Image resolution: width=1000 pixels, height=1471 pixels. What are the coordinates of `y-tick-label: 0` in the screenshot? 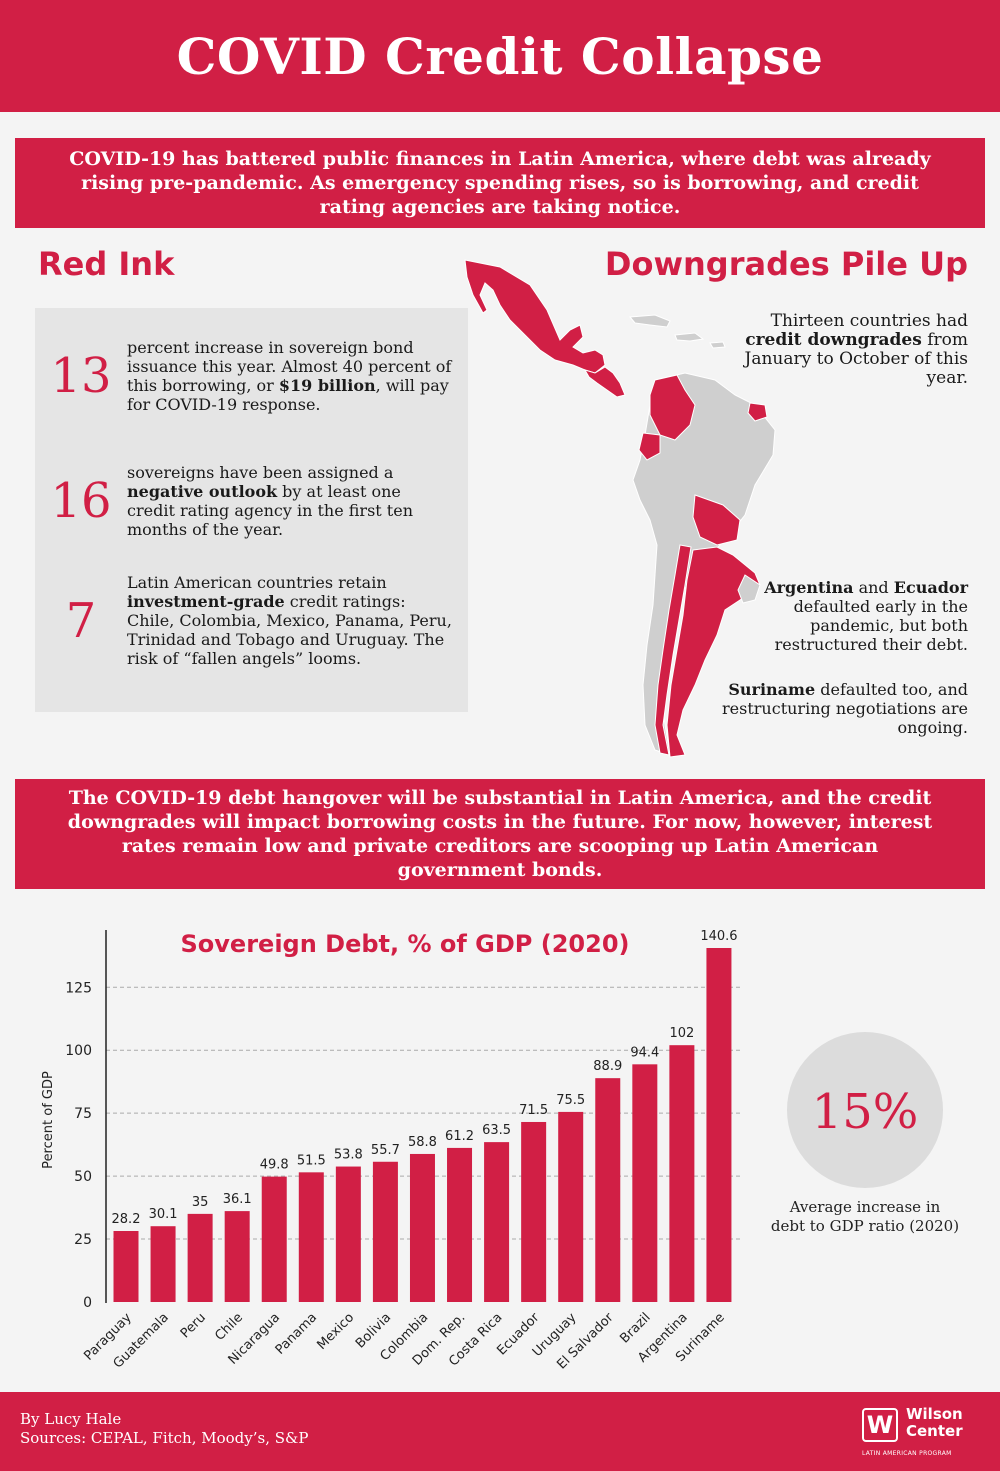 It's located at (87, 1303).